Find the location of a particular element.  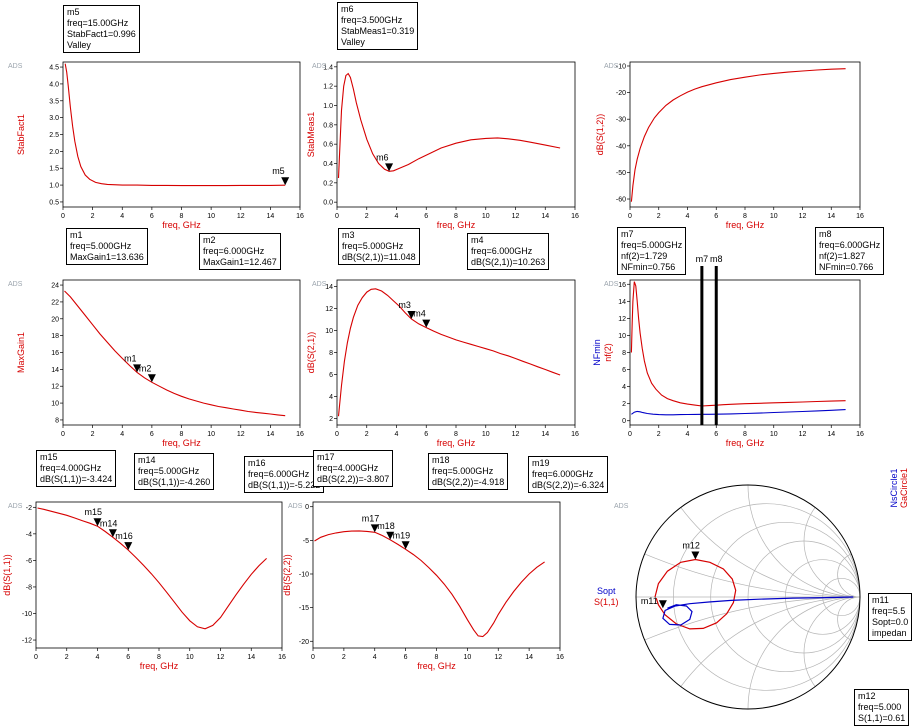

y-tick-label: 0.8 is located at coordinates (328, 125).